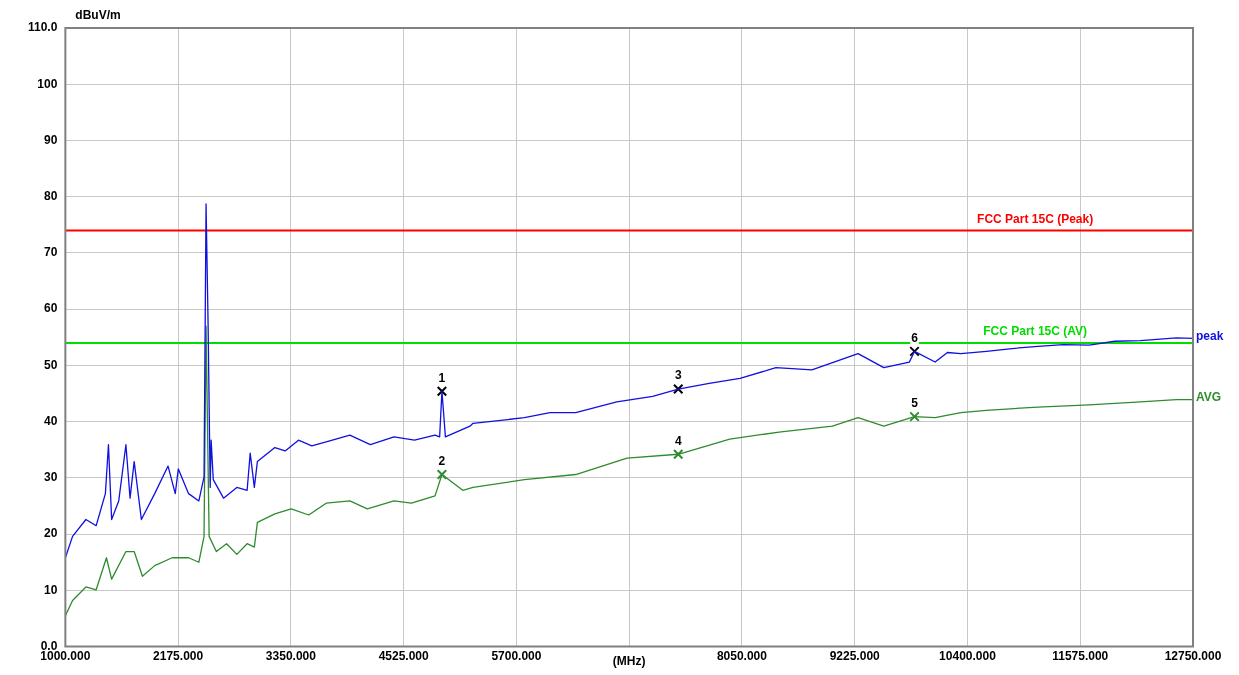 The image size is (1239, 675). I want to click on series-label: AVG, so click(1209, 397).